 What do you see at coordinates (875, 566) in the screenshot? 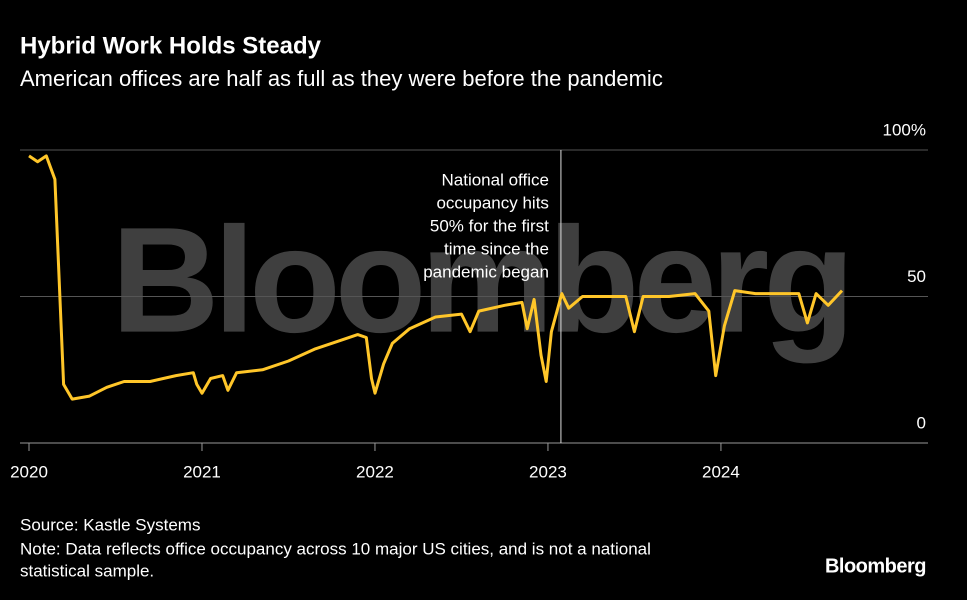
I see `logo: Bloomberg` at bounding box center [875, 566].